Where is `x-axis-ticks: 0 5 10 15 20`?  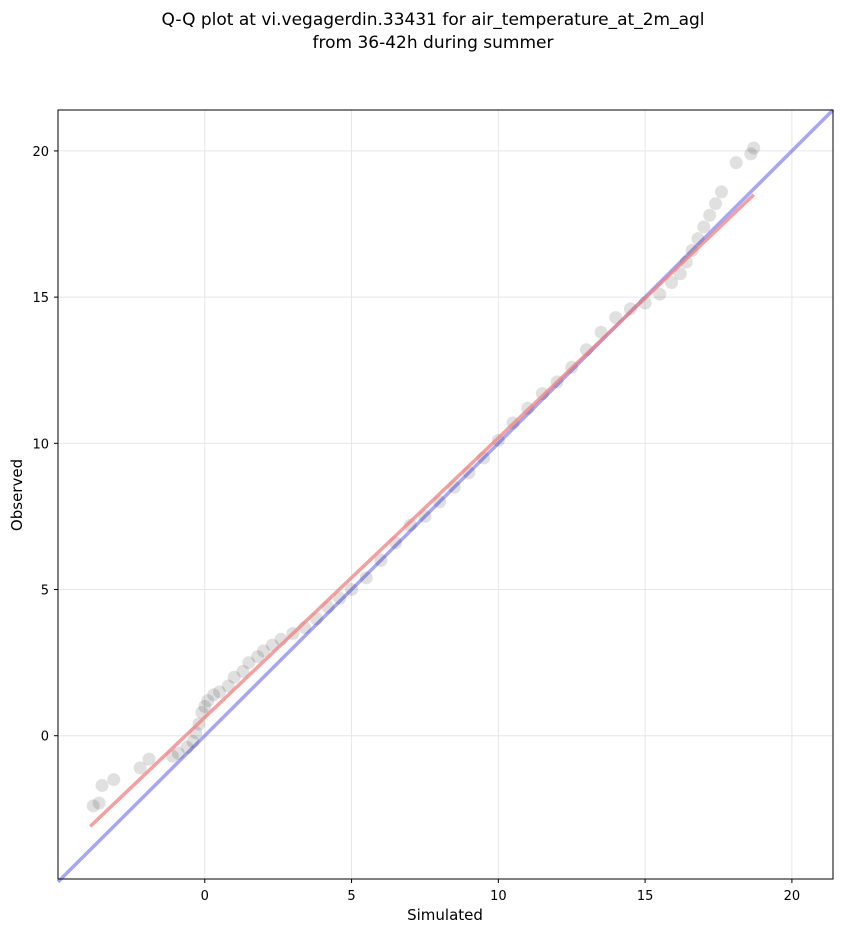
x-axis-ticks: 0 5 10 15 20 is located at coordinates (501, 891).